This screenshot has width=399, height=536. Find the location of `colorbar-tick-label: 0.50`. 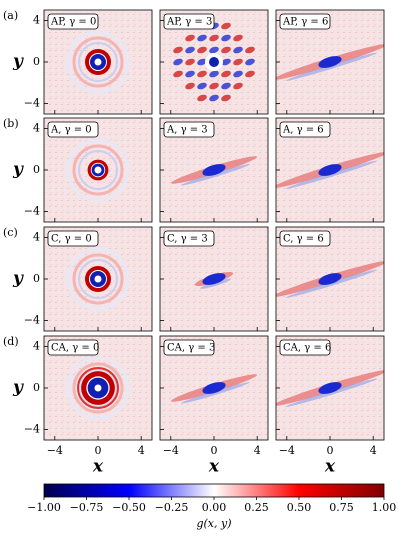

colorbar-tick-label: 0.50 is located at coordinates (299, 507).